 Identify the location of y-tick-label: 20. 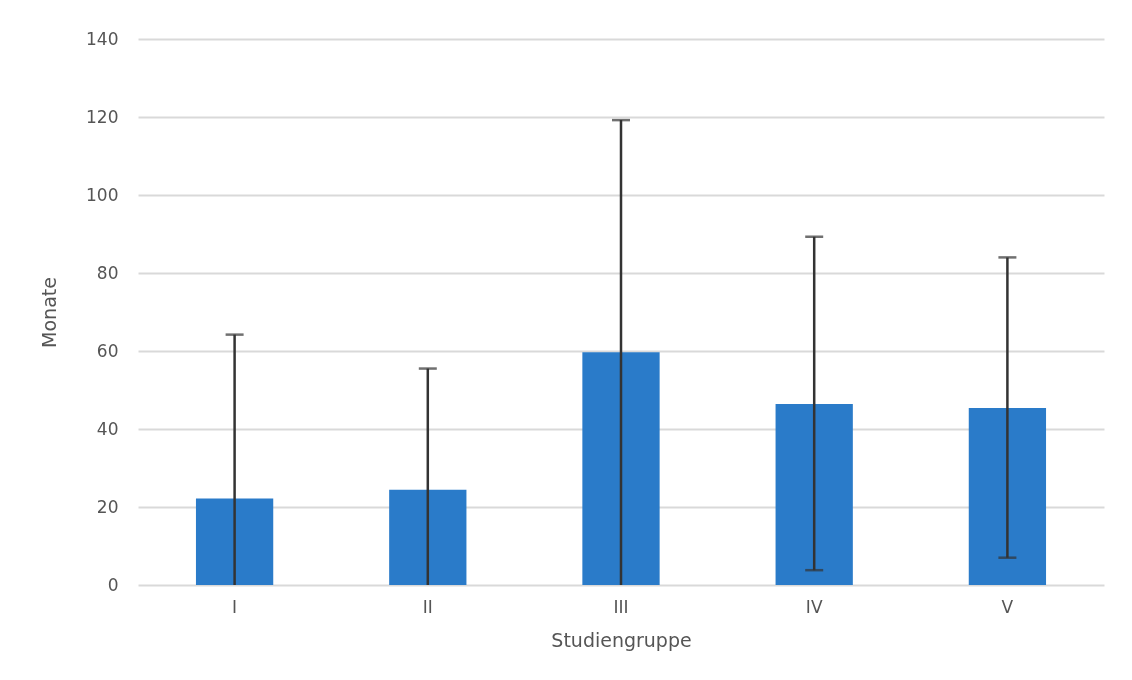
(107, 506).